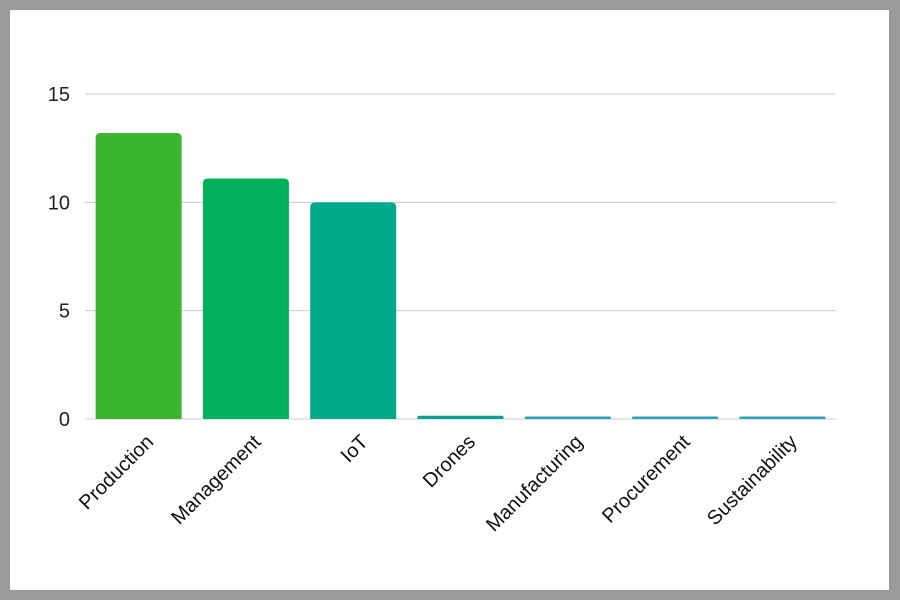 Image resolution: width=900 pixels, height=600 pixels. What do you see at coordinates (675, 417) in the screenshot?
I see `bar-procurement` at bounding box center [675, 417].